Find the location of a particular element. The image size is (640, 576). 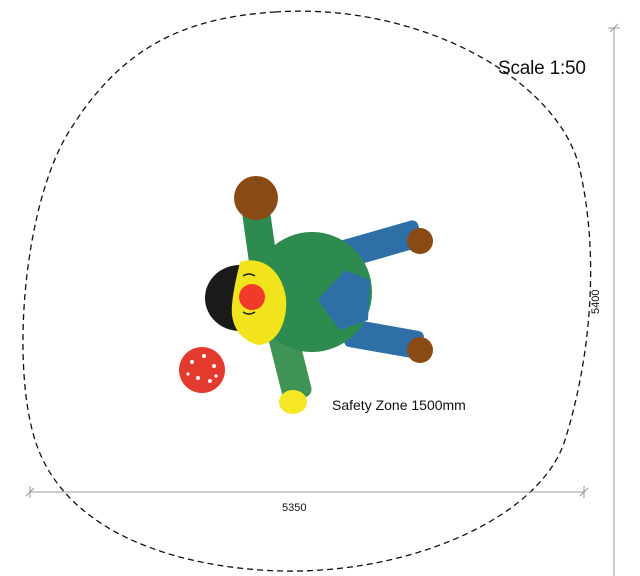

height-dimension-line is located at coordinates (614, 299).